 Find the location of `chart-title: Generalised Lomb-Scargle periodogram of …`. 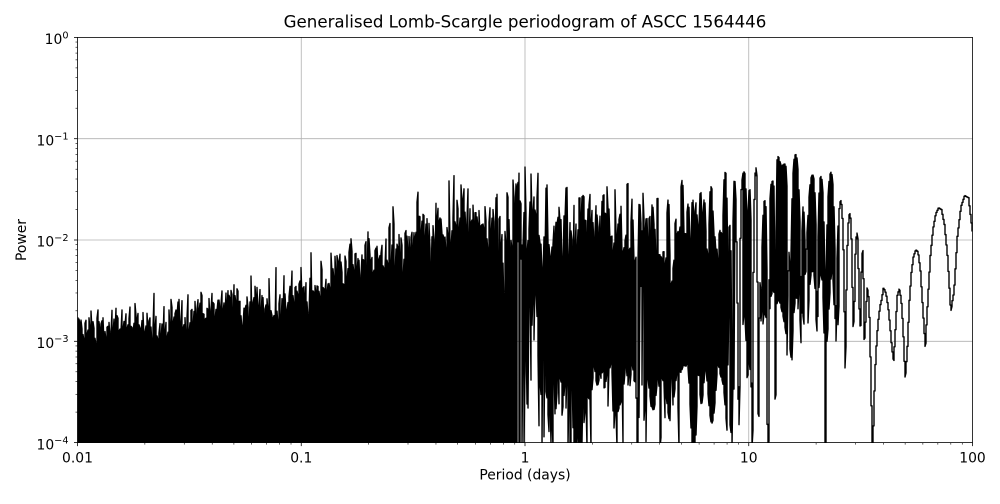

chart-title: Generalised Lomb-Scargle periodogram of … is located at coordinates (525, 22).